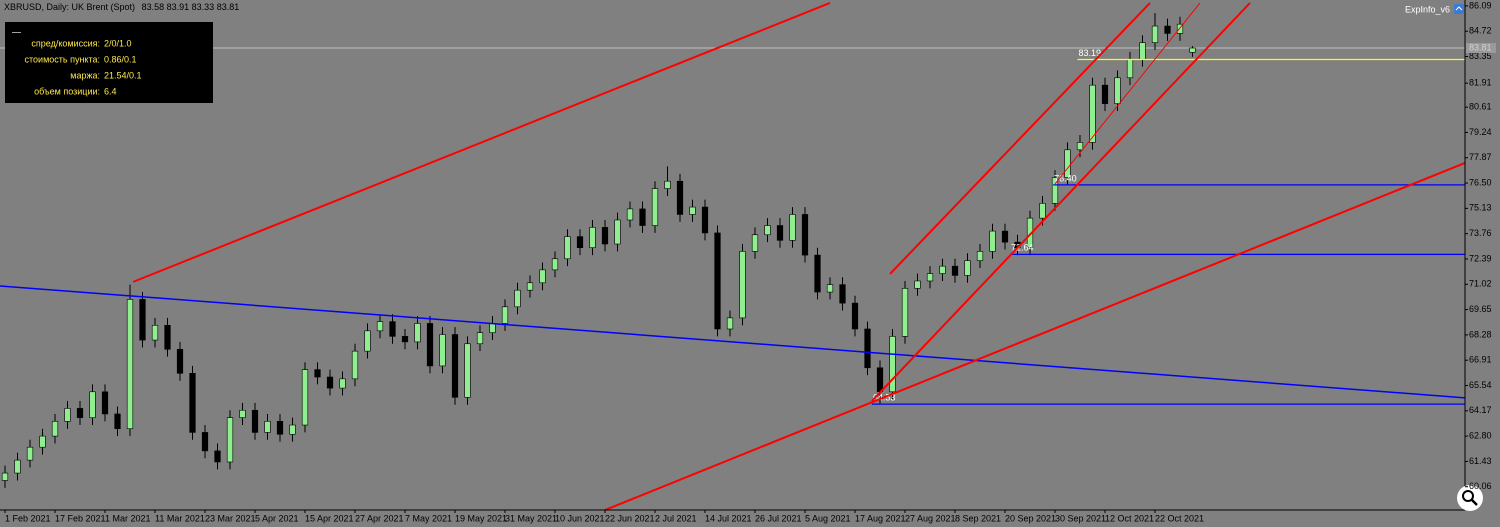  I want to click on info-value: 6.4, so click(110, 91).